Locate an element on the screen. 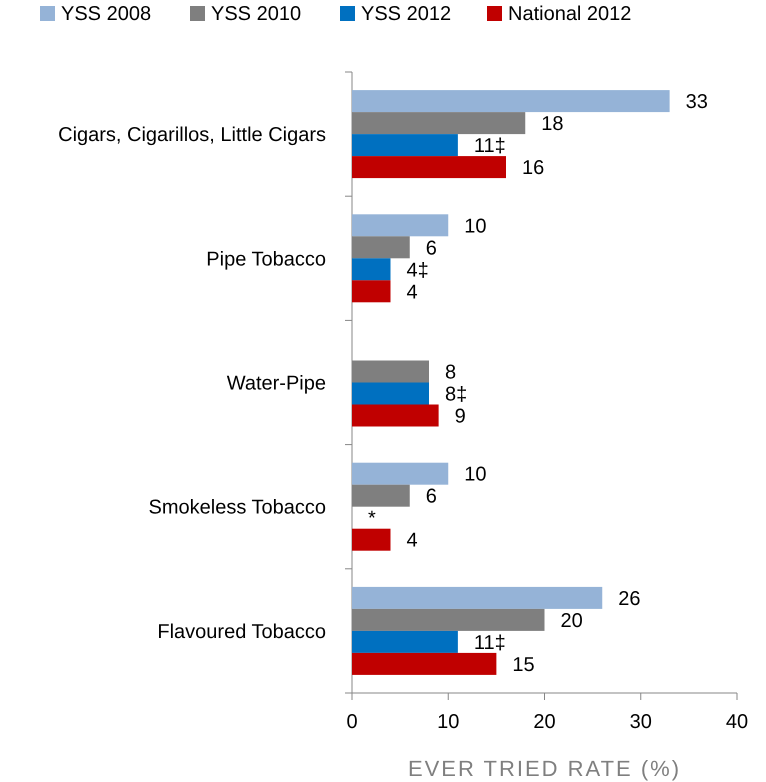 The image size is (766, 782). x-axis-title: EVER TRIED RATE (%) is located at coordinates (545, 768).